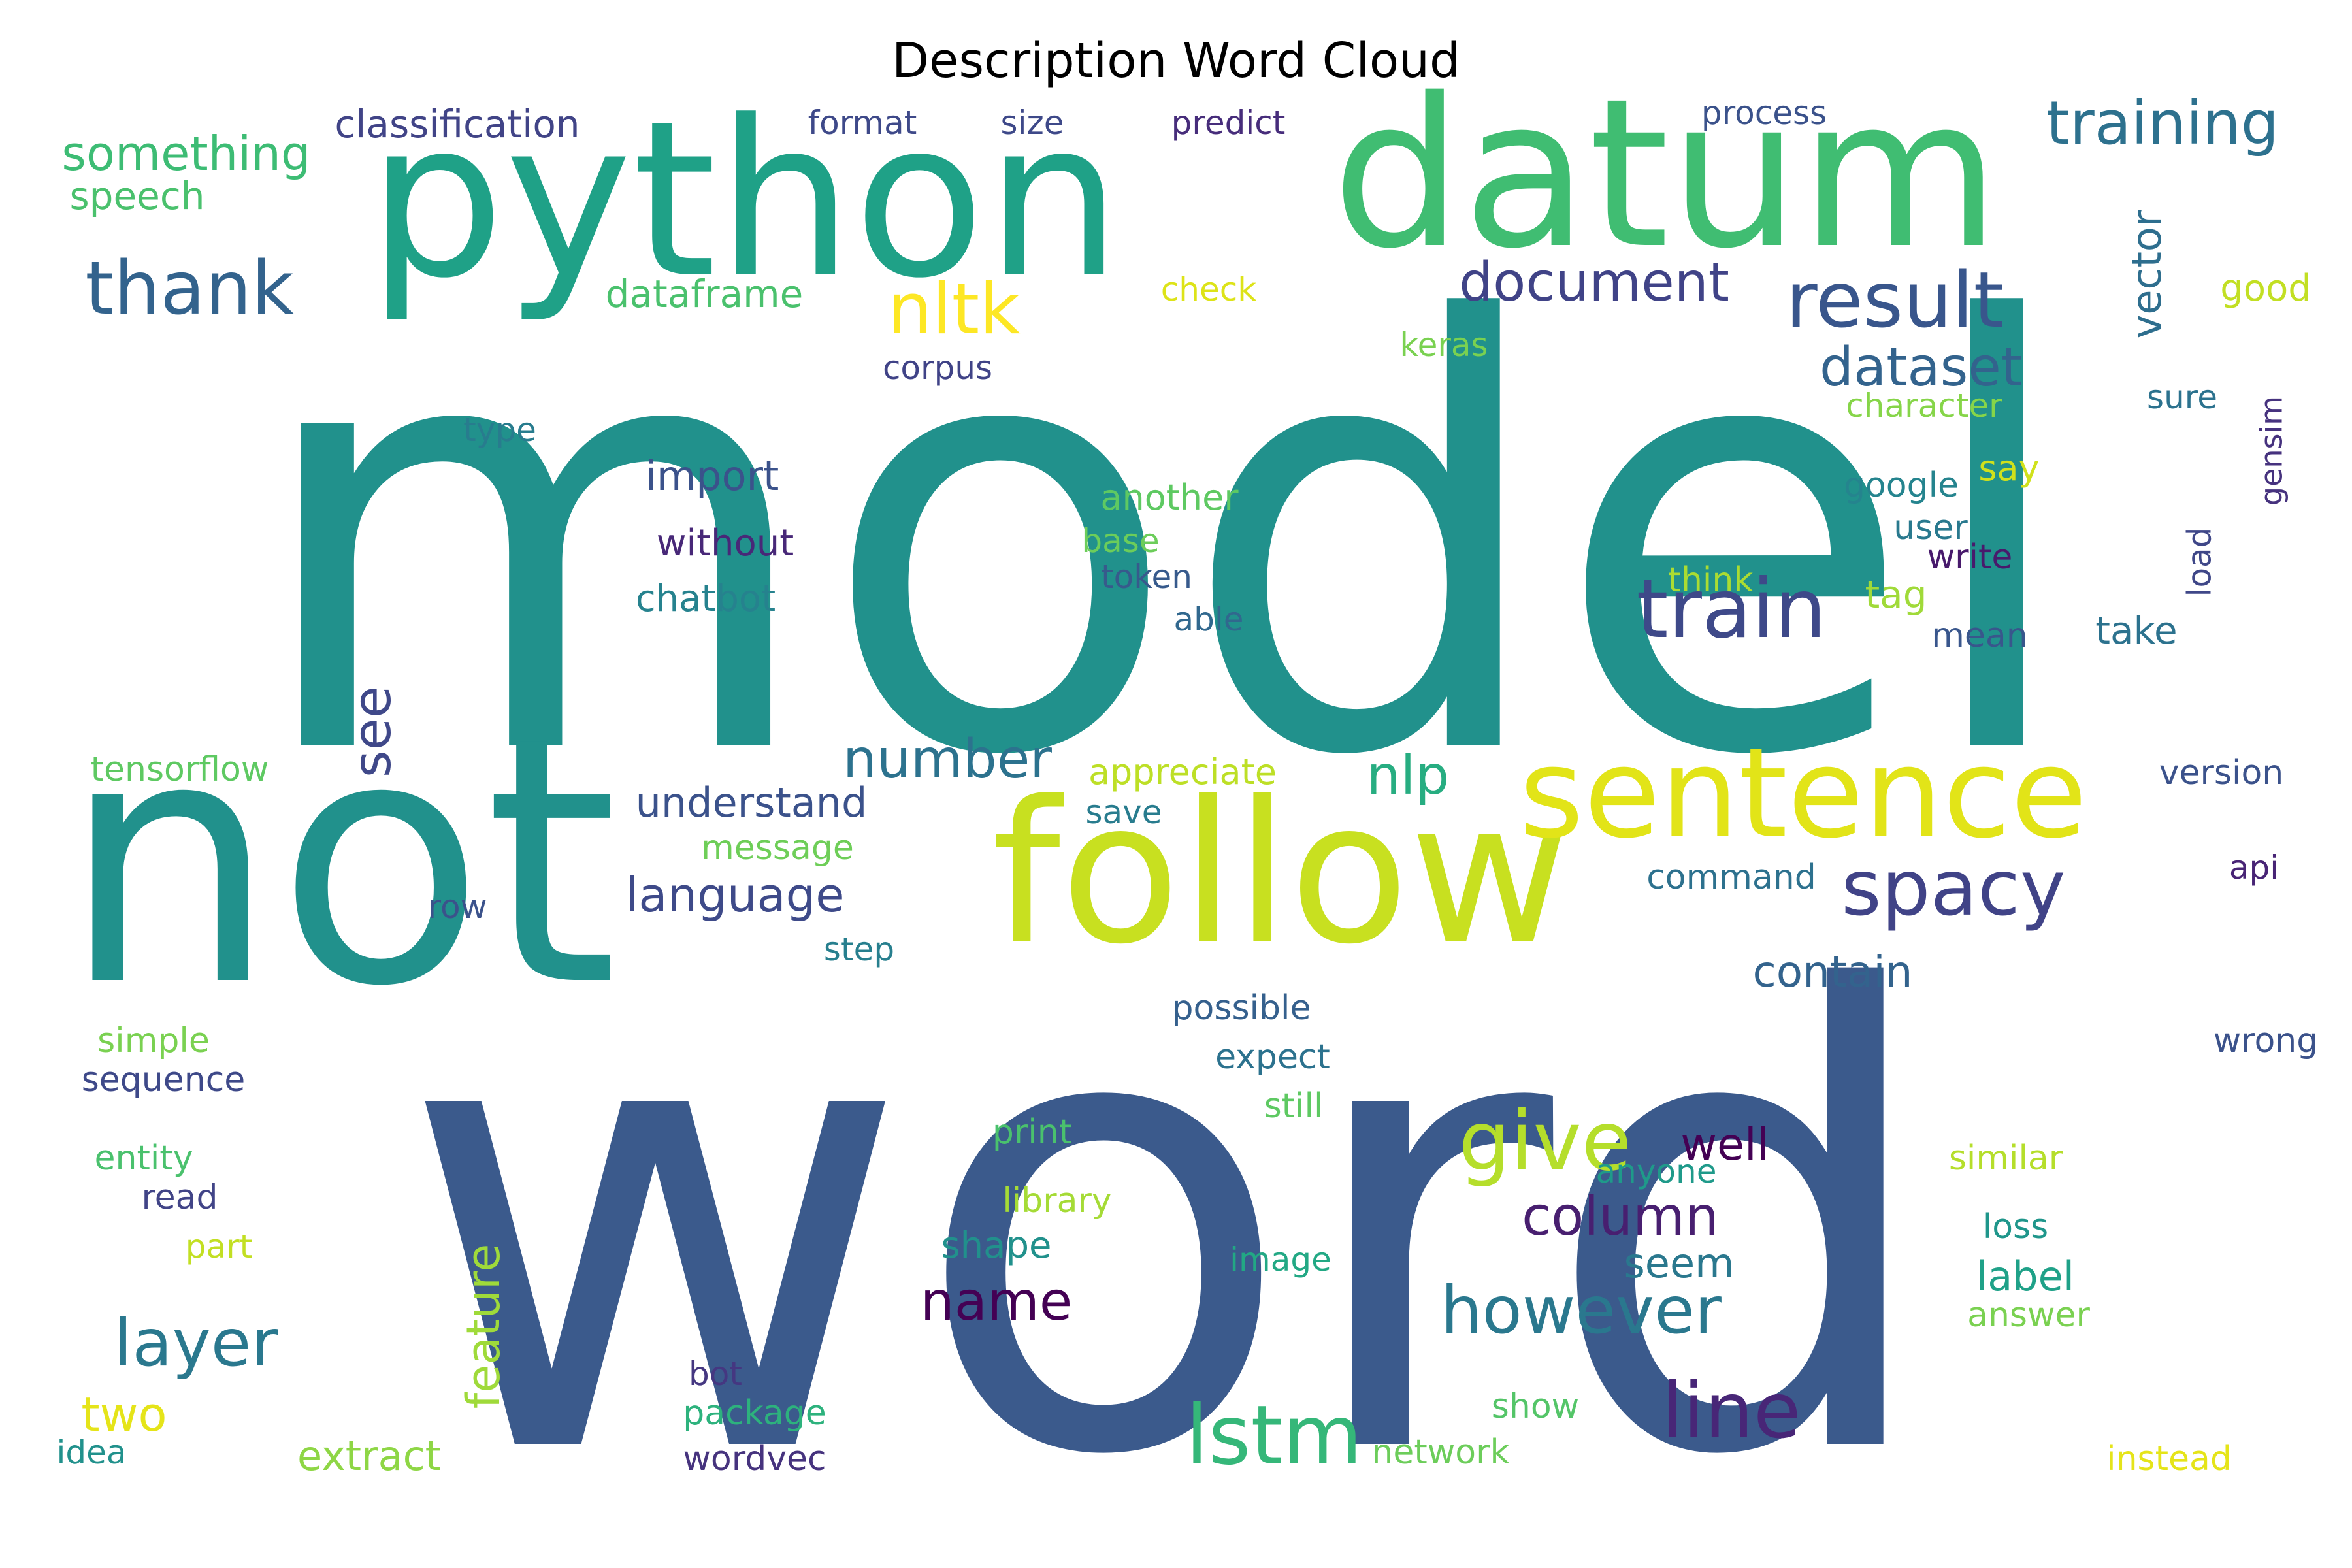 This screenshot has height=1568, width=2352. Describe the element at coordinates (2006, 1158) in the screenshot. I see `word-similar: similar` at that location.